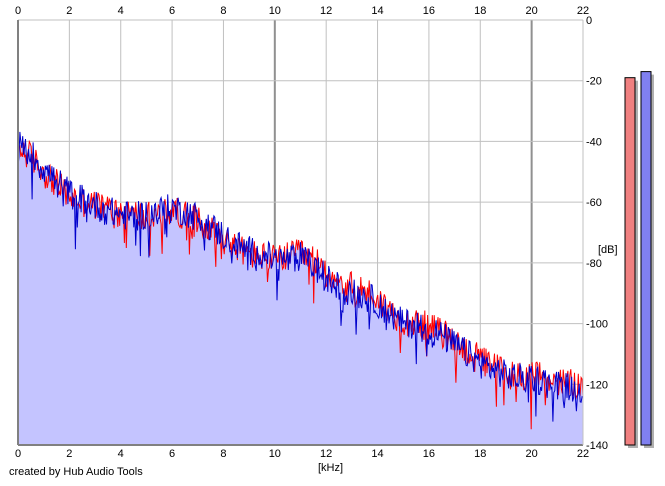 Image resolution: width=665 pixels, height=486 pixels. I want to click on level-meter-left, so click(630, 261).